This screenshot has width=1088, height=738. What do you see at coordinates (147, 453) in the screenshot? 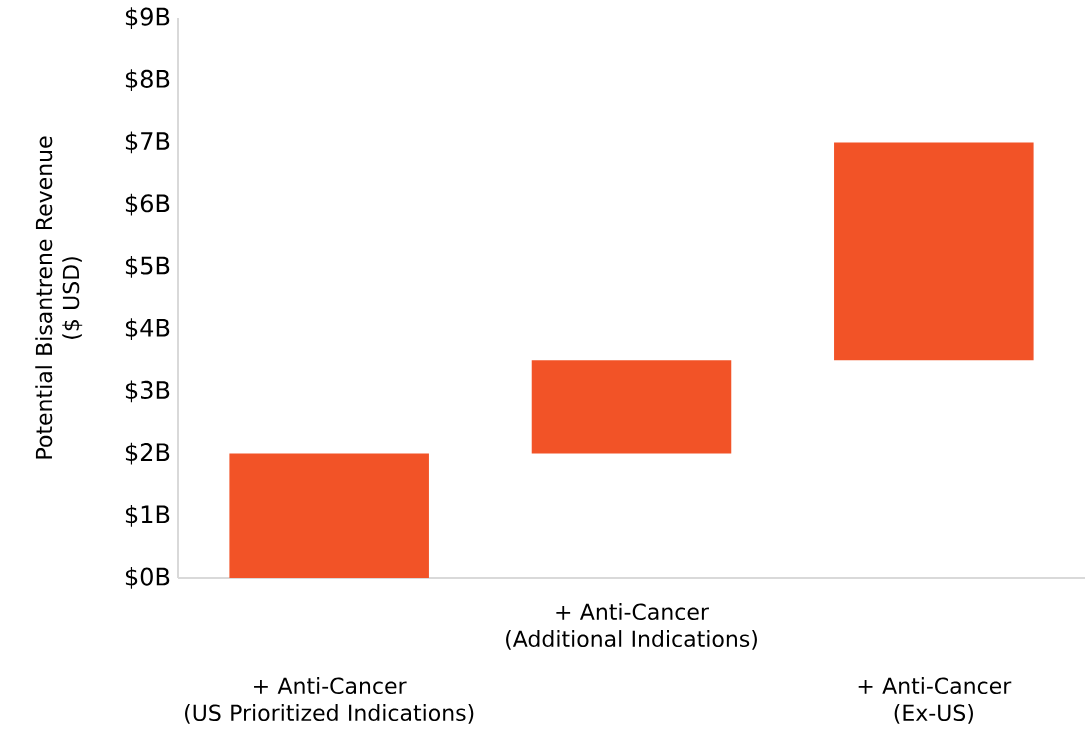
I see `y-tick-label: $2B` at bounding box center [147, 453].